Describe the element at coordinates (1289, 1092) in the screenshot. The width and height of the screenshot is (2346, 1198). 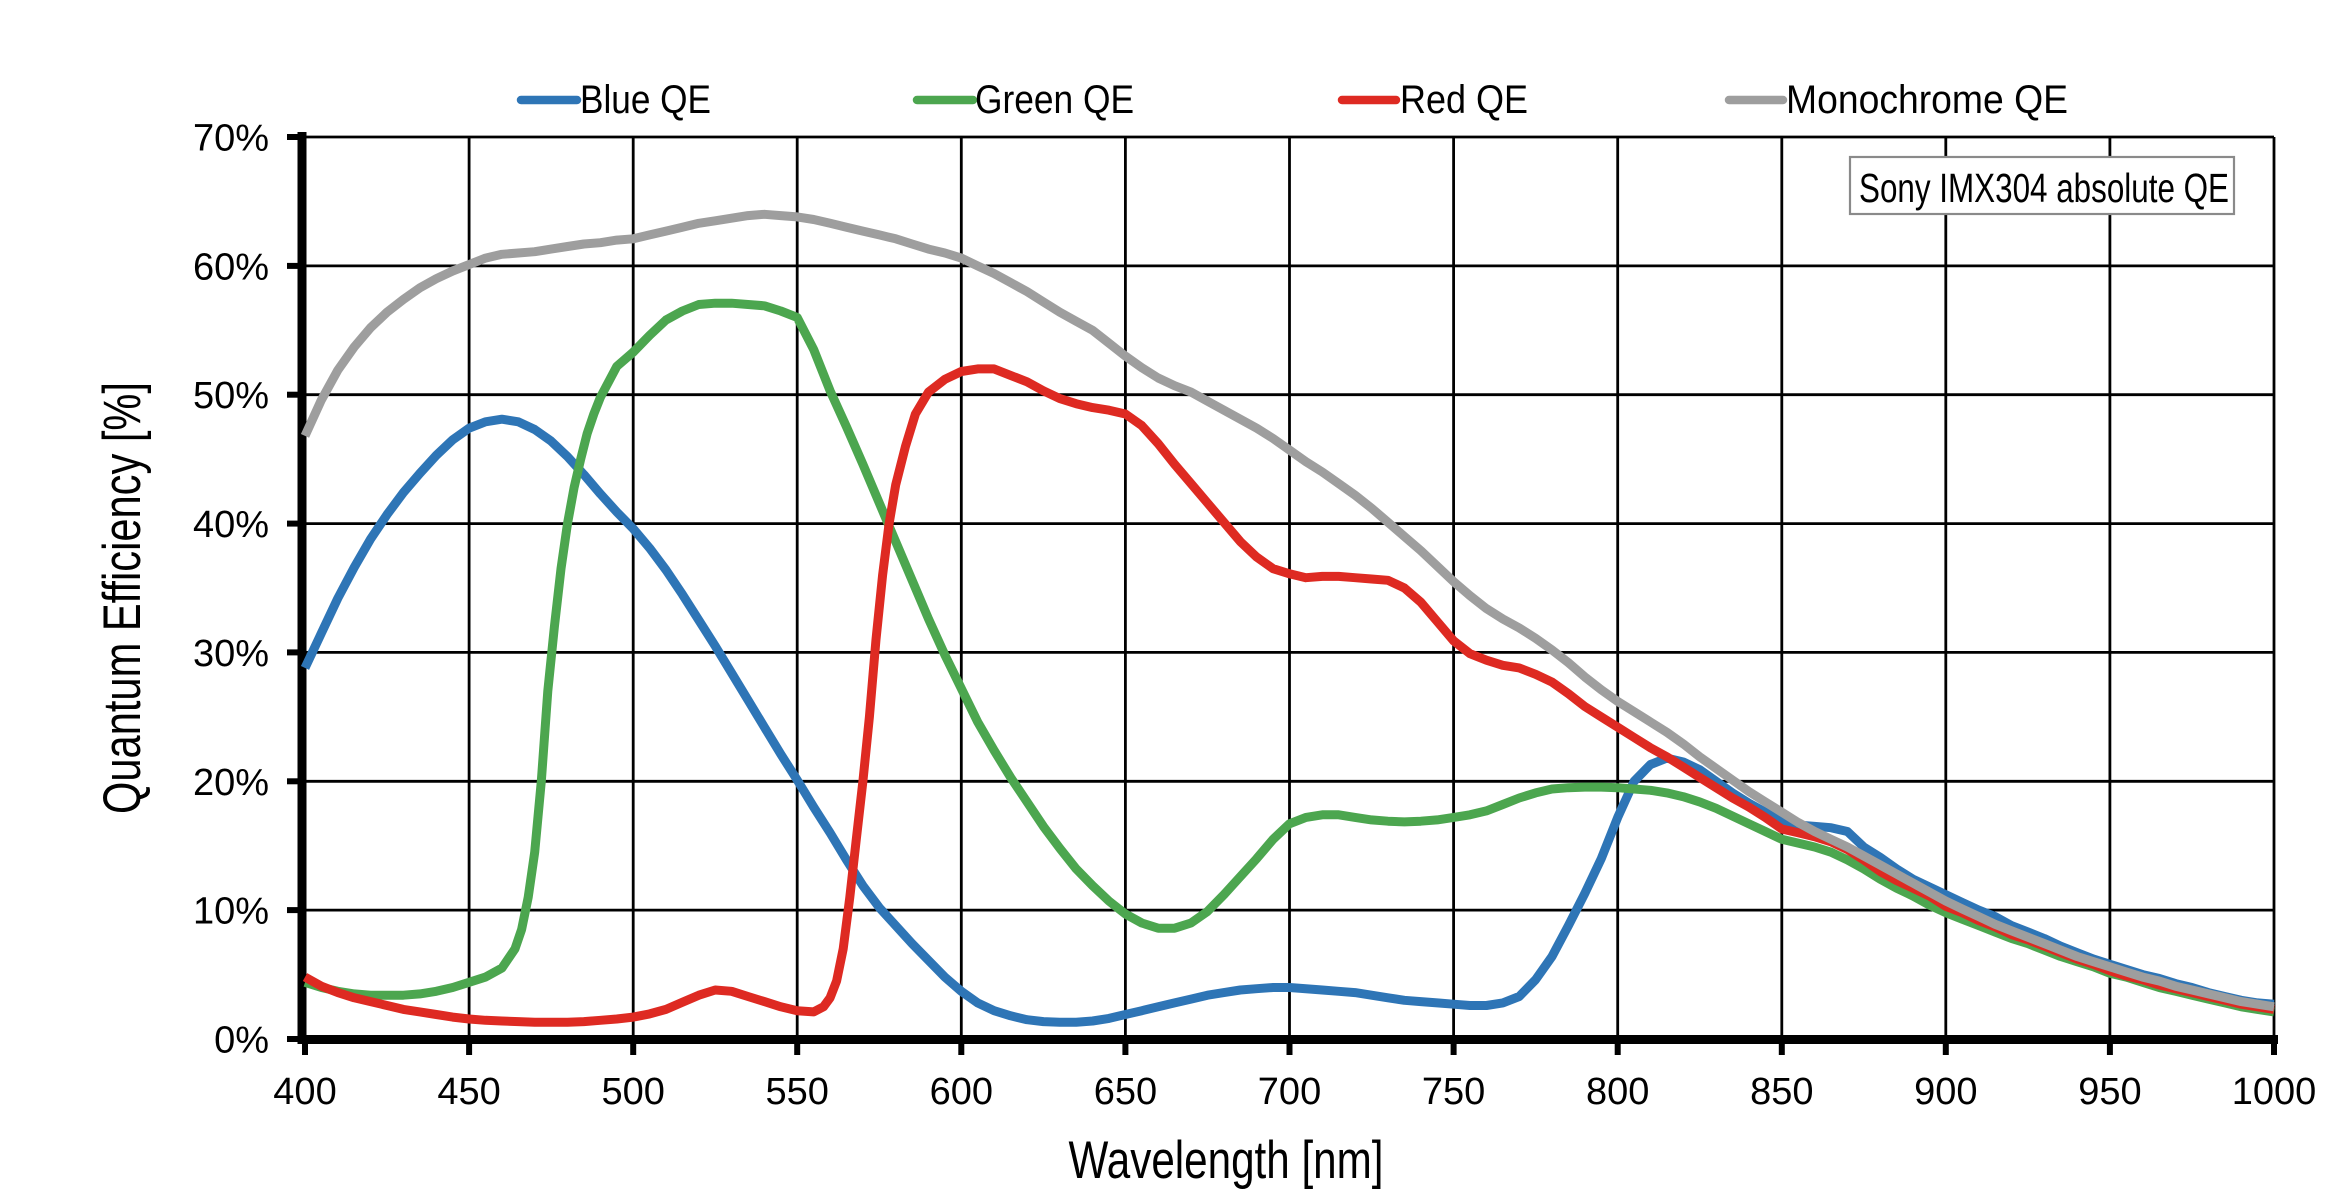
I see `svg-text: 700` at that location.